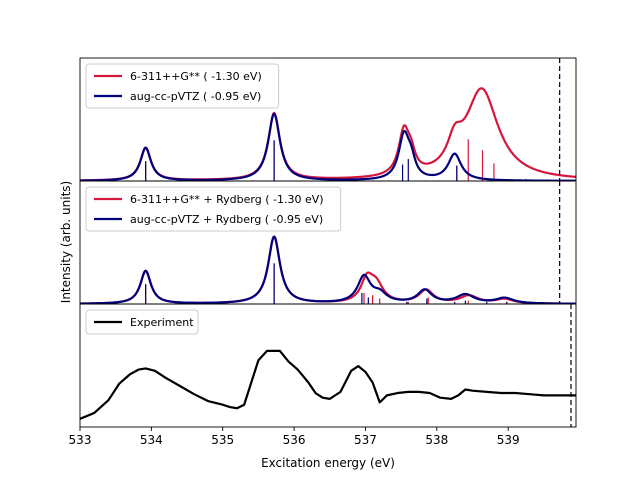  Describe the element at coordinates (294, 440) in the screenshot. I see `x-tick-label-4: 536` at that location.